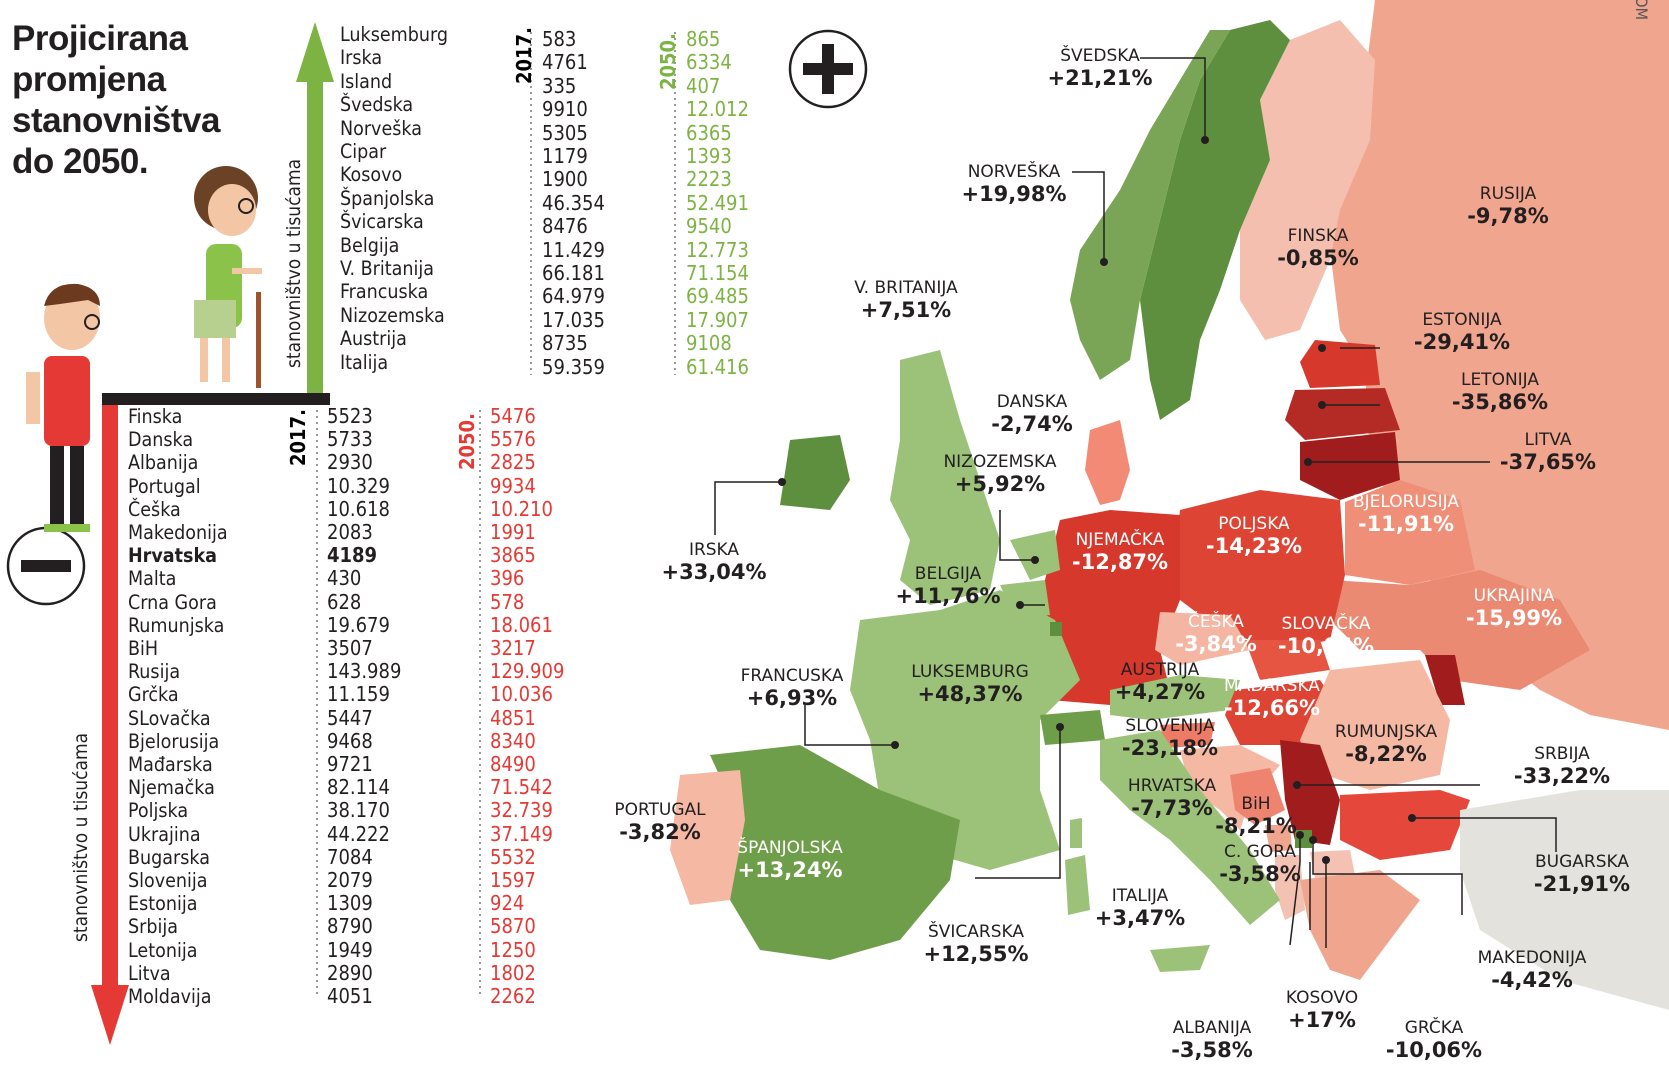  I want to click on table-value-2050: 61.416, so click(717, 366).